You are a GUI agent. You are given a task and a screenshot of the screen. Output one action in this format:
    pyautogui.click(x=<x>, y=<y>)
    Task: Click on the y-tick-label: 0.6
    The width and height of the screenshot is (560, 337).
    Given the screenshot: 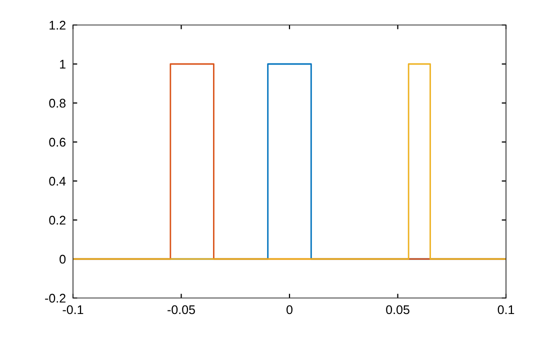 What is the action you would take?
    pyautogui.click(x=57, y=142)
    